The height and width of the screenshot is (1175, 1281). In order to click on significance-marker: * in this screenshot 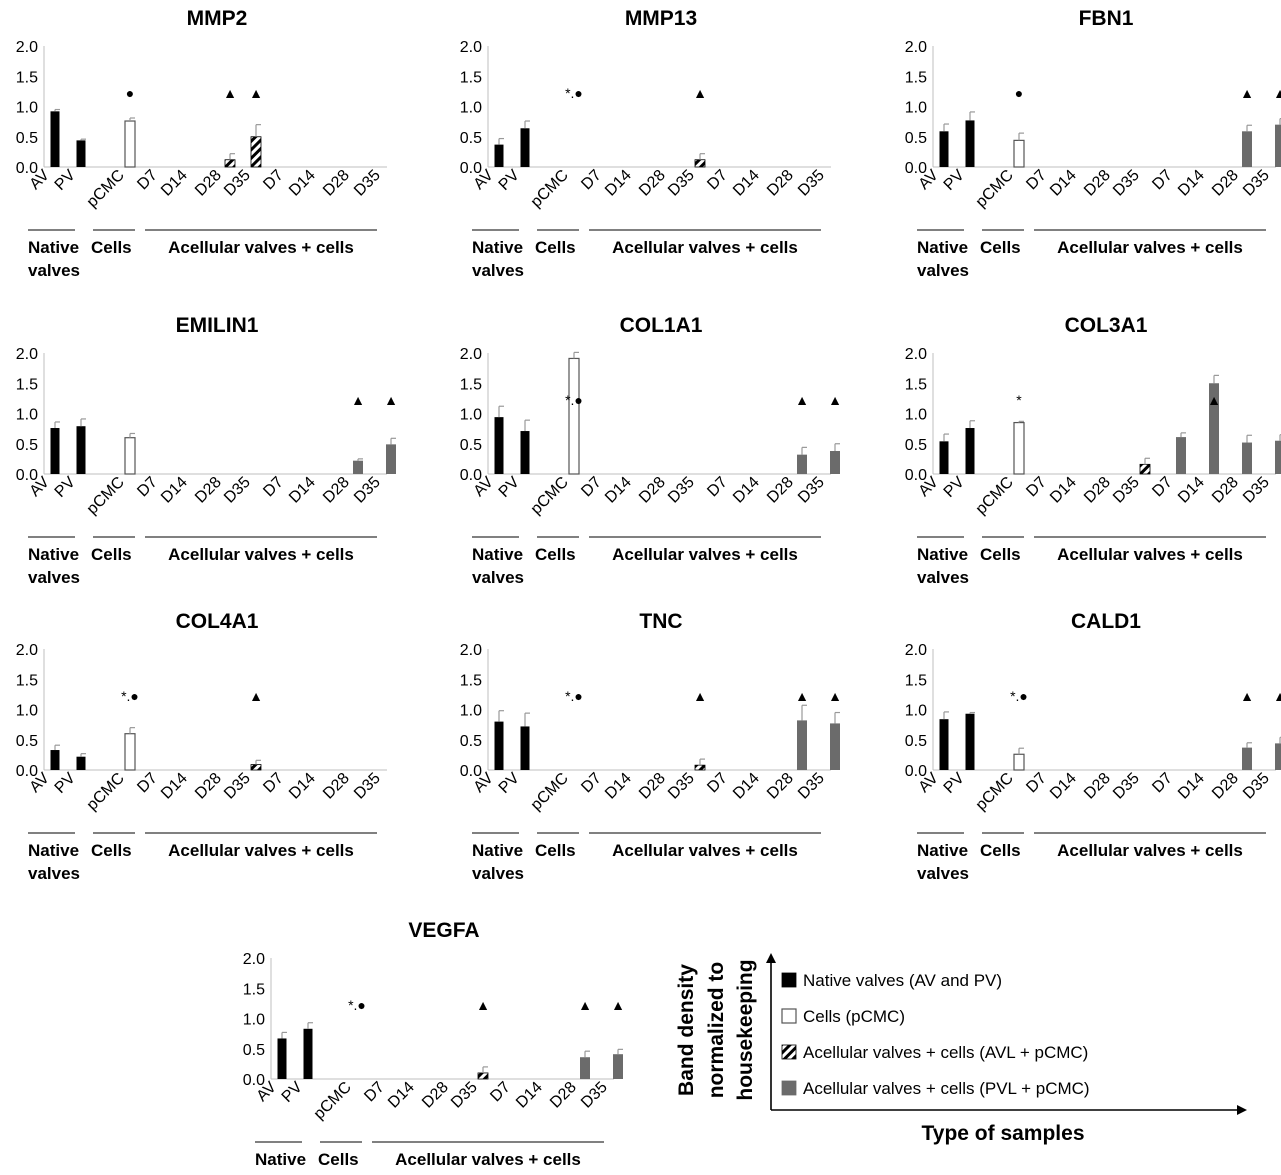, I will do `click(1019, 400)`.